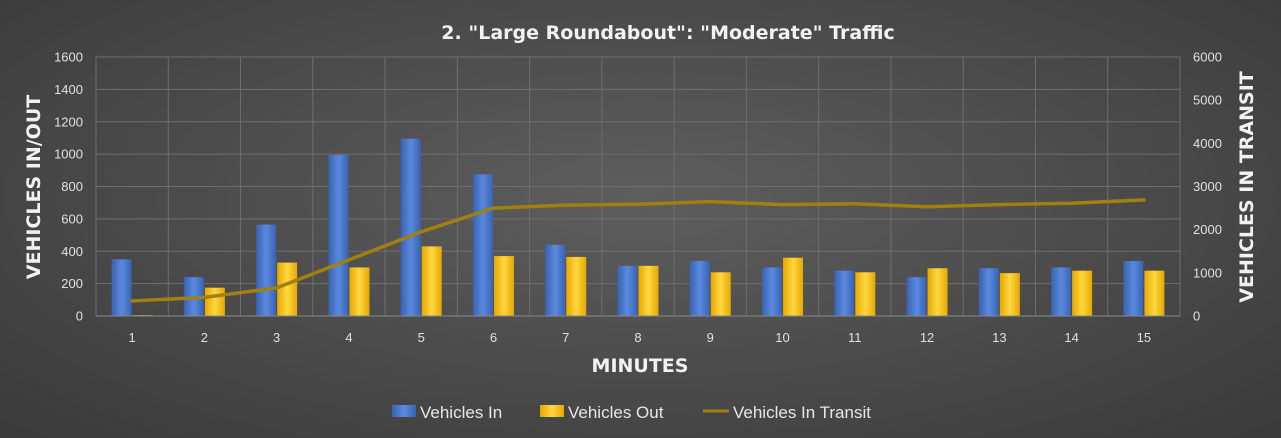 This screenshot has height=438, width=1281. I want to click on y2-tick-label: 3000, so click(1207, 186).